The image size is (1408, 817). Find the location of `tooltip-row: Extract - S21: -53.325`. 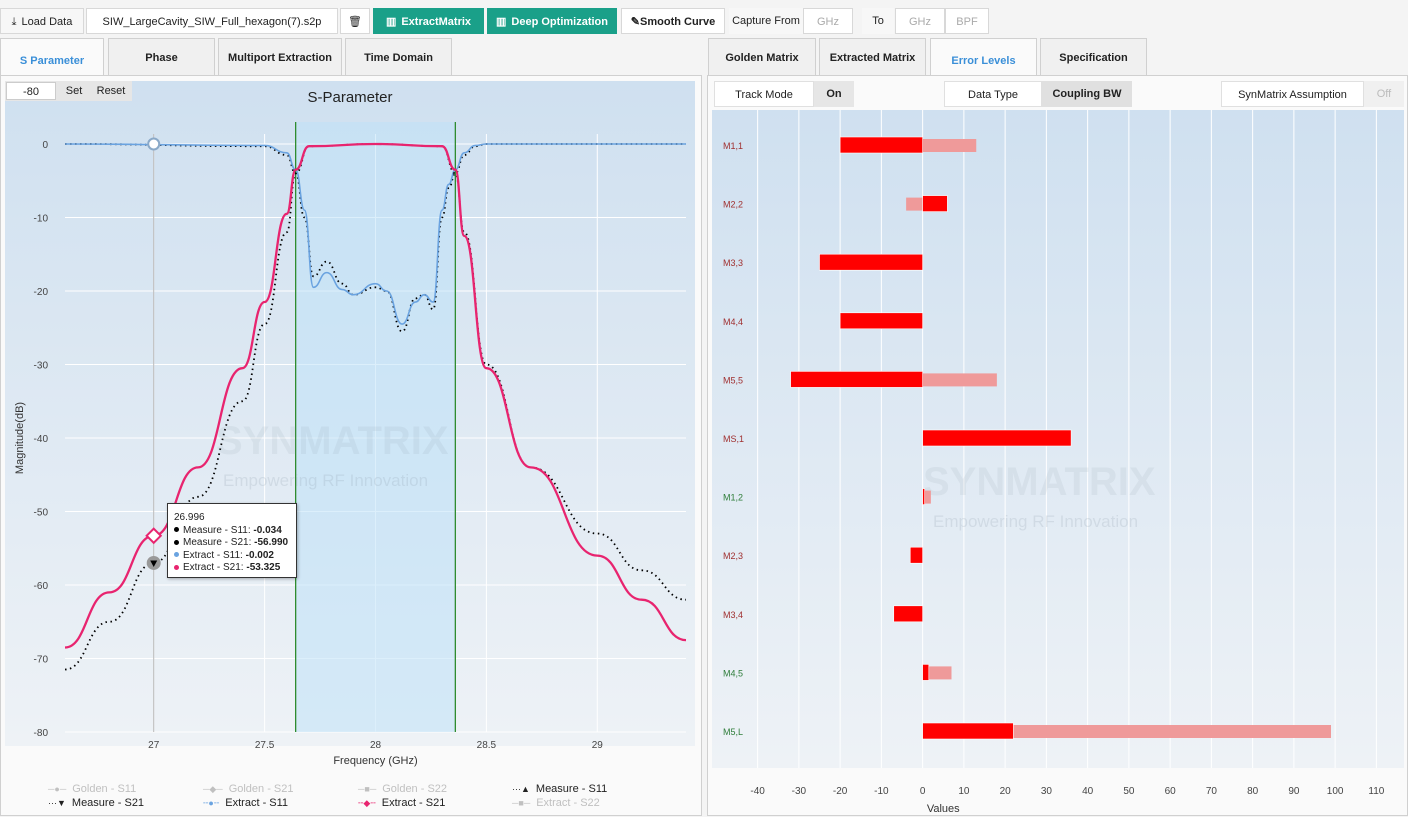

tooltip-row: Extract - S21: -53.325 is located at coordinates (235, 568).